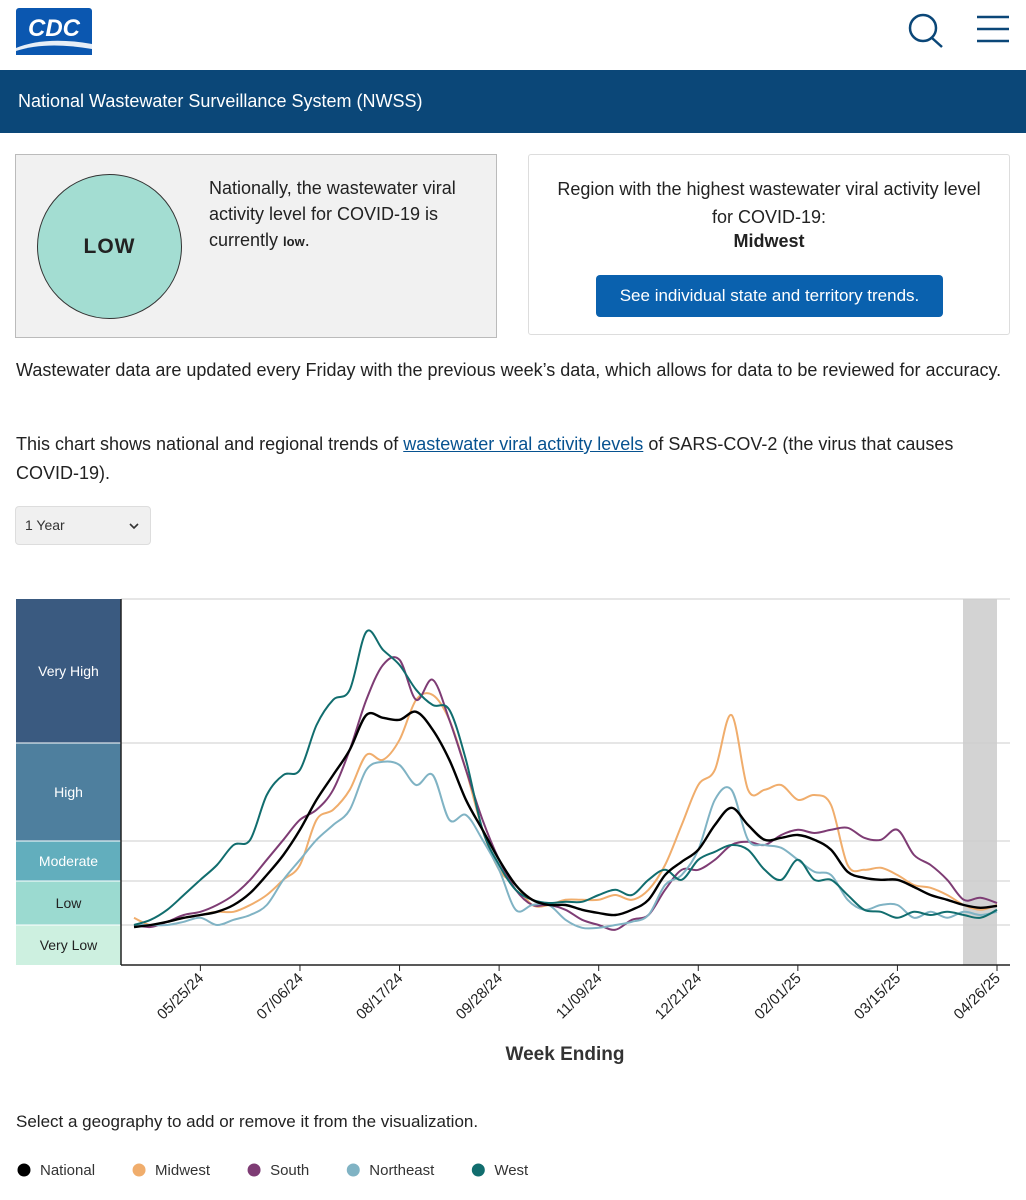  What do you see at coordinates (289, 1170) in the screenshot?
I see `legend-label: South` at bounding box center [289, 1170].